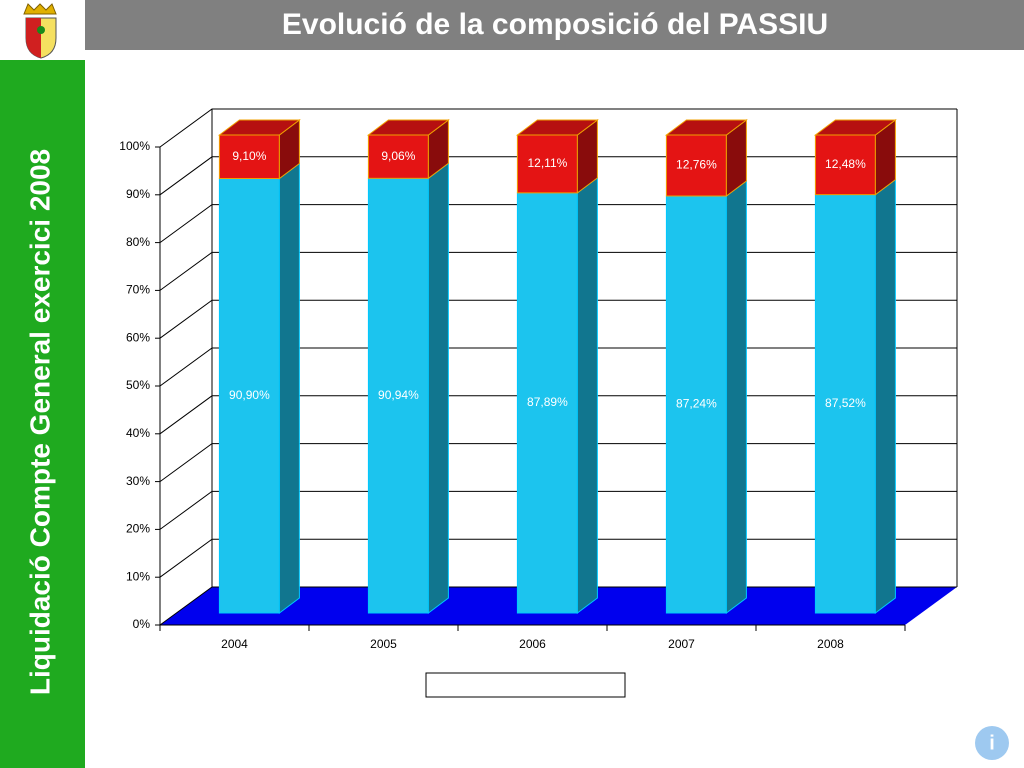 The height and width of the screenshot is (768, 1024). I want to click on y-tick-label: 0%, so click(142, 624).